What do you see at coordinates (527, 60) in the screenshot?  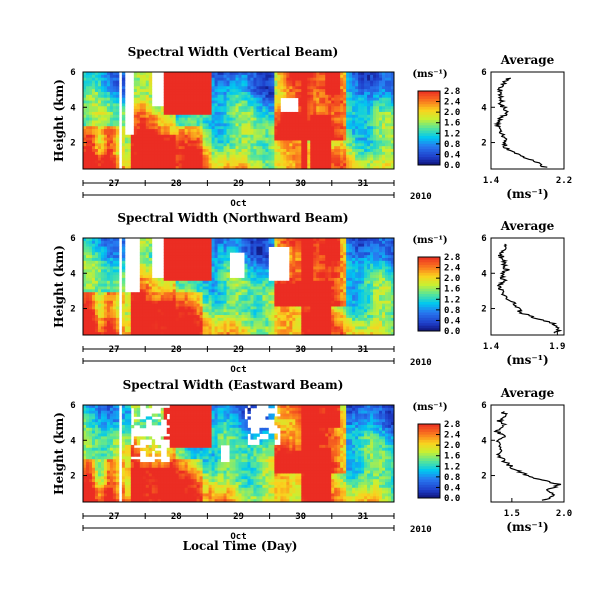 I see `profile-title: Average` at bounding box center [527, 60].